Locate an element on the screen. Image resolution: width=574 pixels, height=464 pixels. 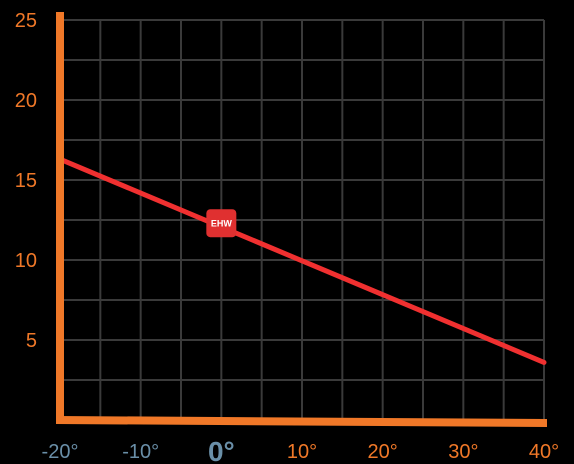
y-tick-label: 10 is located at coordinates (26, 261).